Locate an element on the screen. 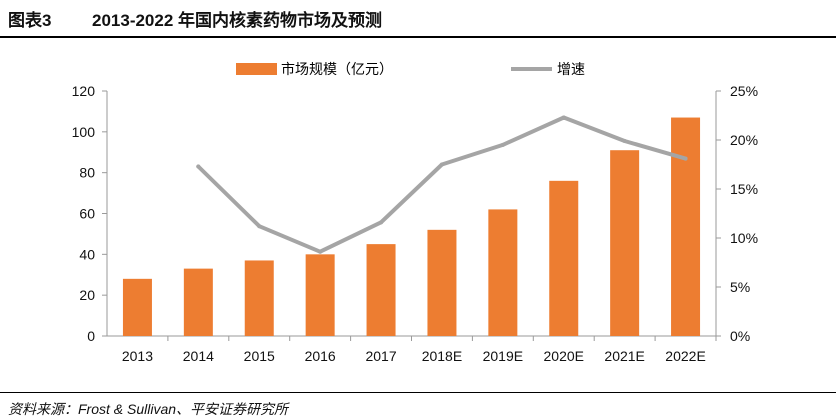  x-tick-label: 2013 is located at coordinates (137, 356).